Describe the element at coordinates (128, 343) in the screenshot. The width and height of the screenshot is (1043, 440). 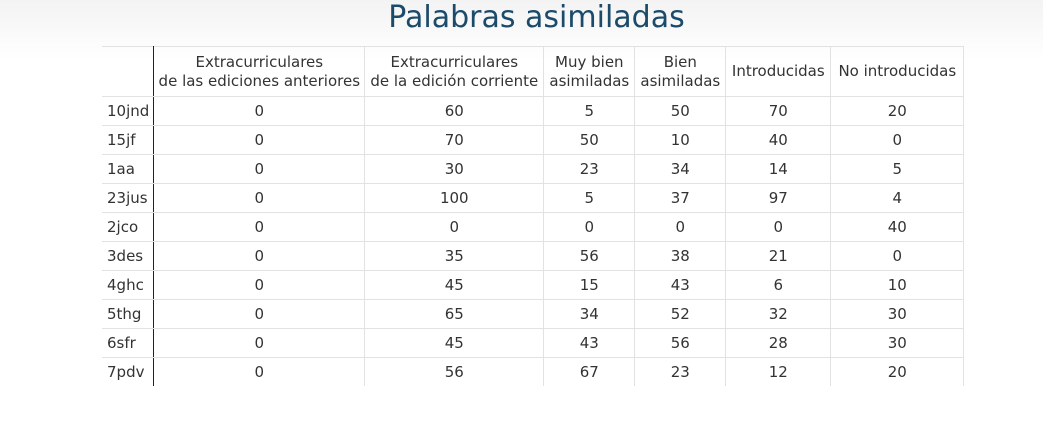
I see `row-label: 6sfr` at that location.